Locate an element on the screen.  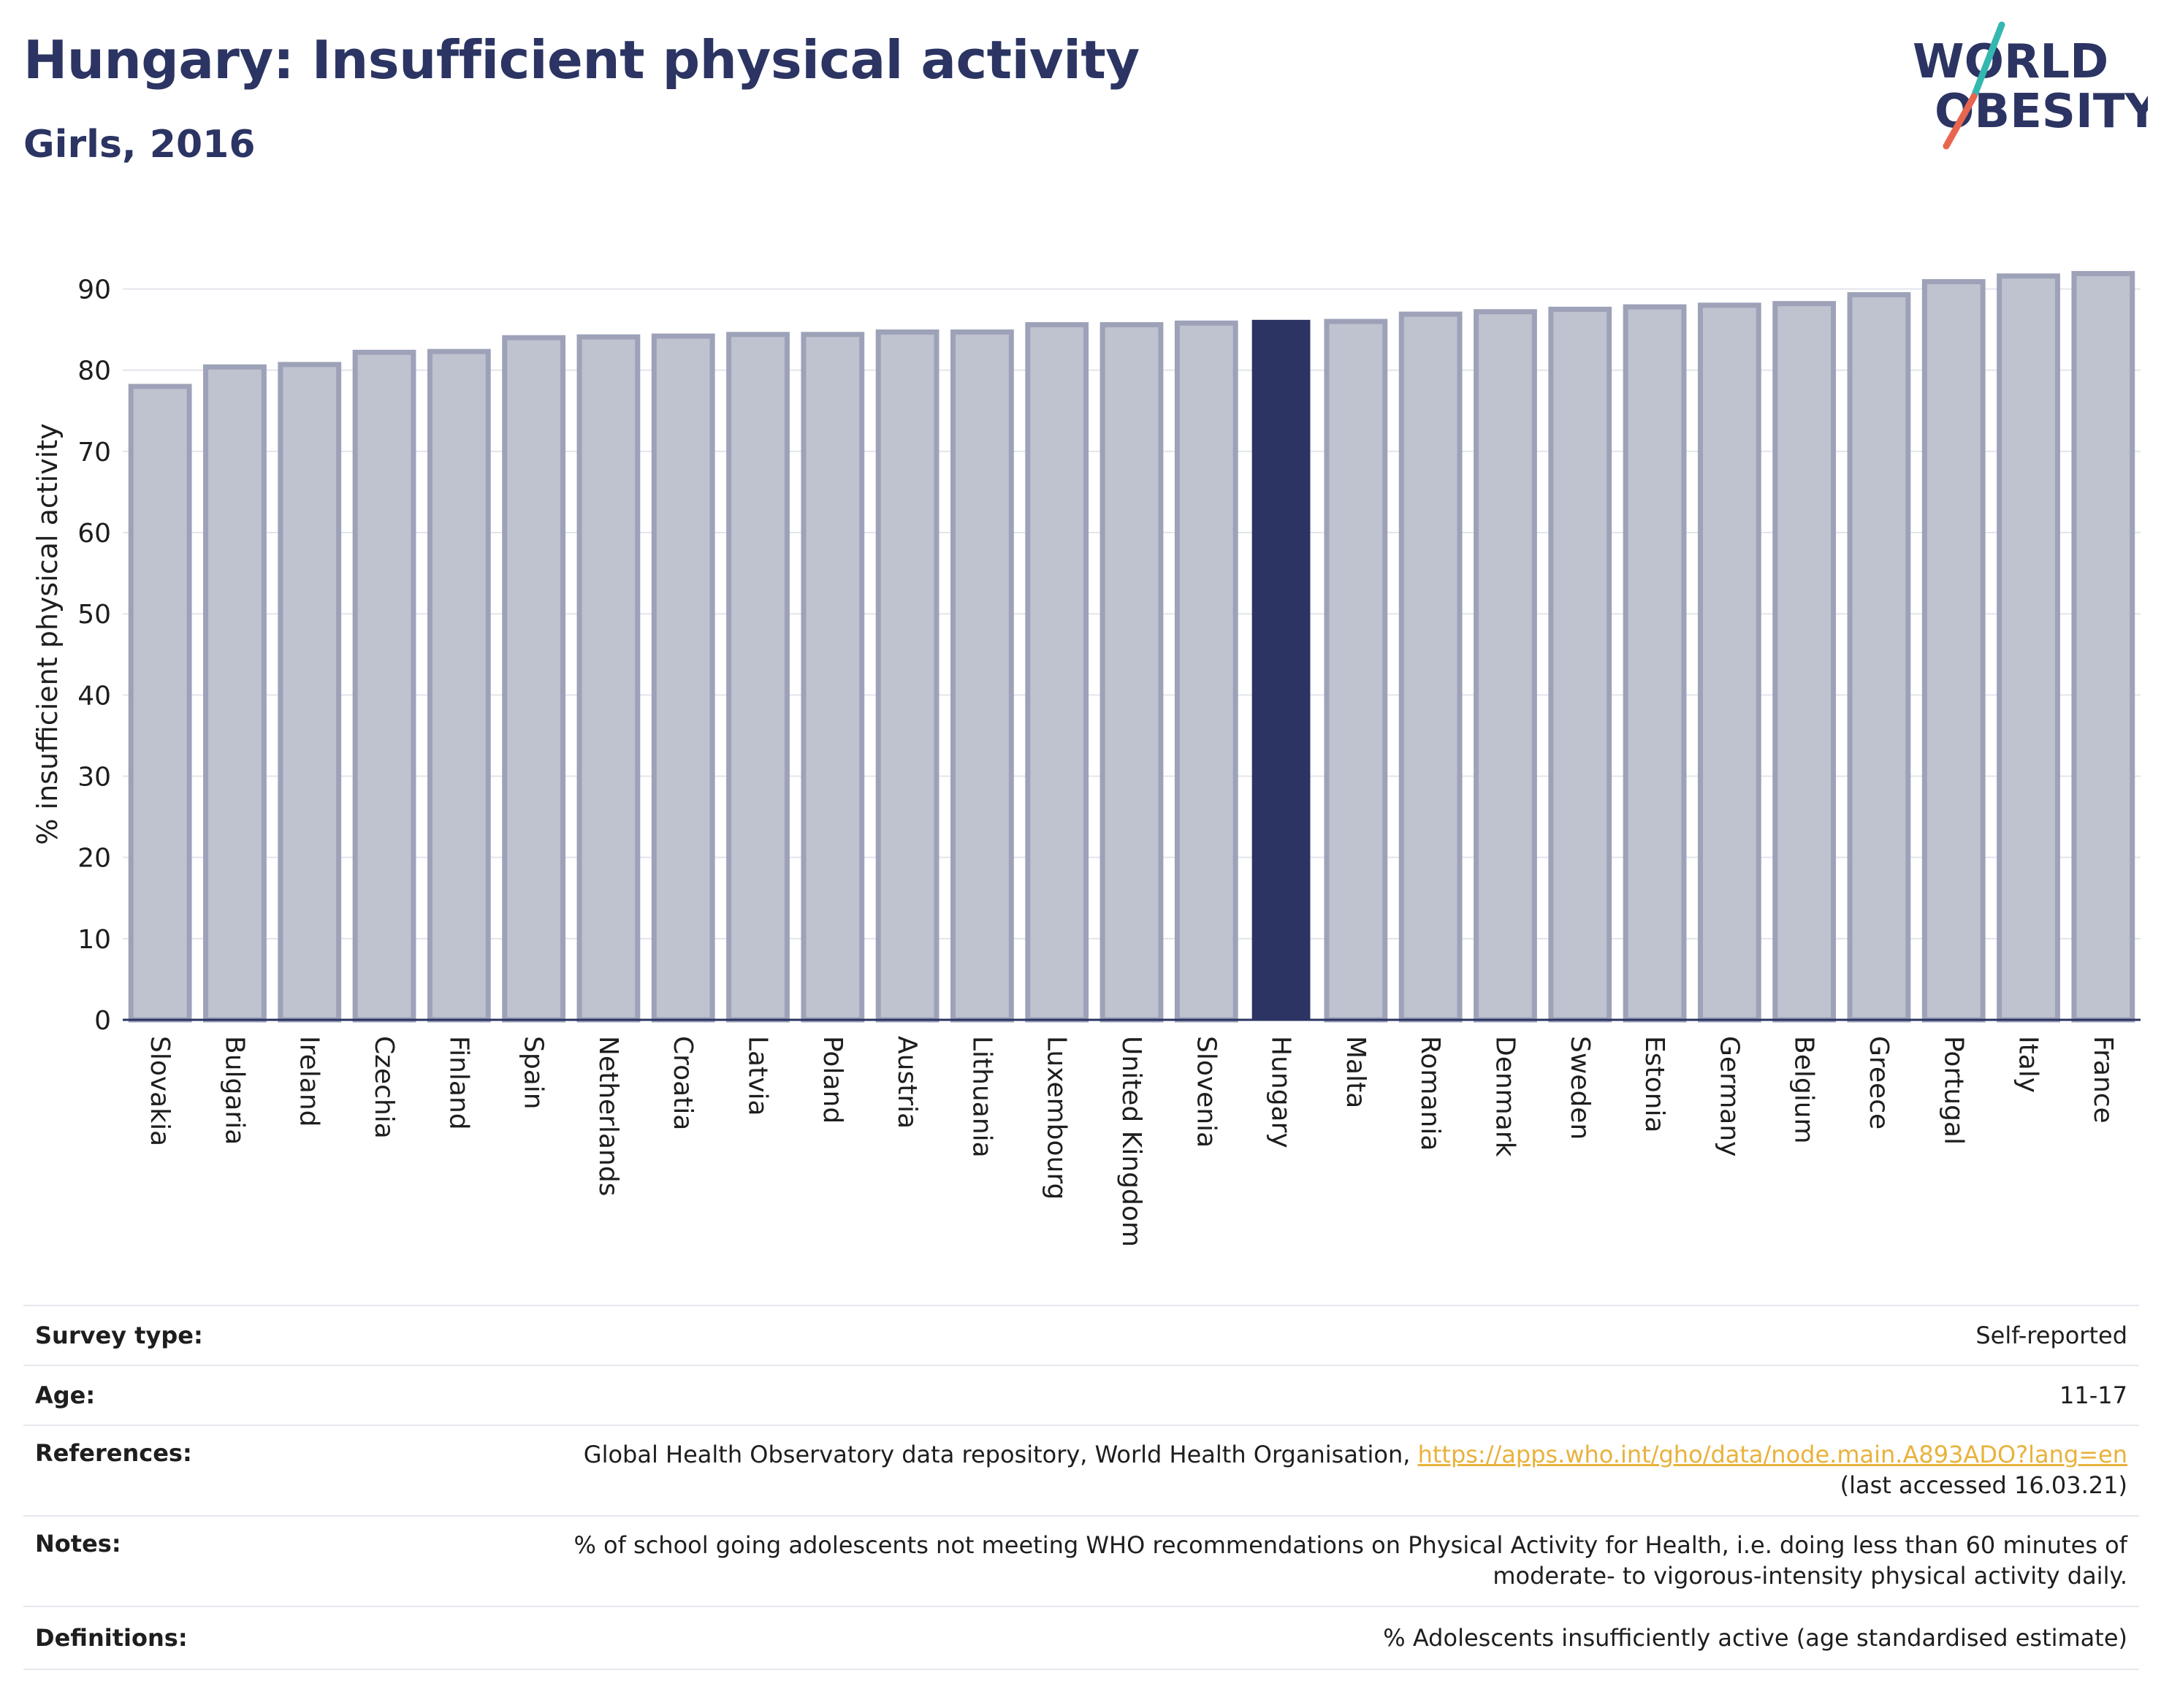
x-tick-label: Italy is located at coordinates (2028, 1064).